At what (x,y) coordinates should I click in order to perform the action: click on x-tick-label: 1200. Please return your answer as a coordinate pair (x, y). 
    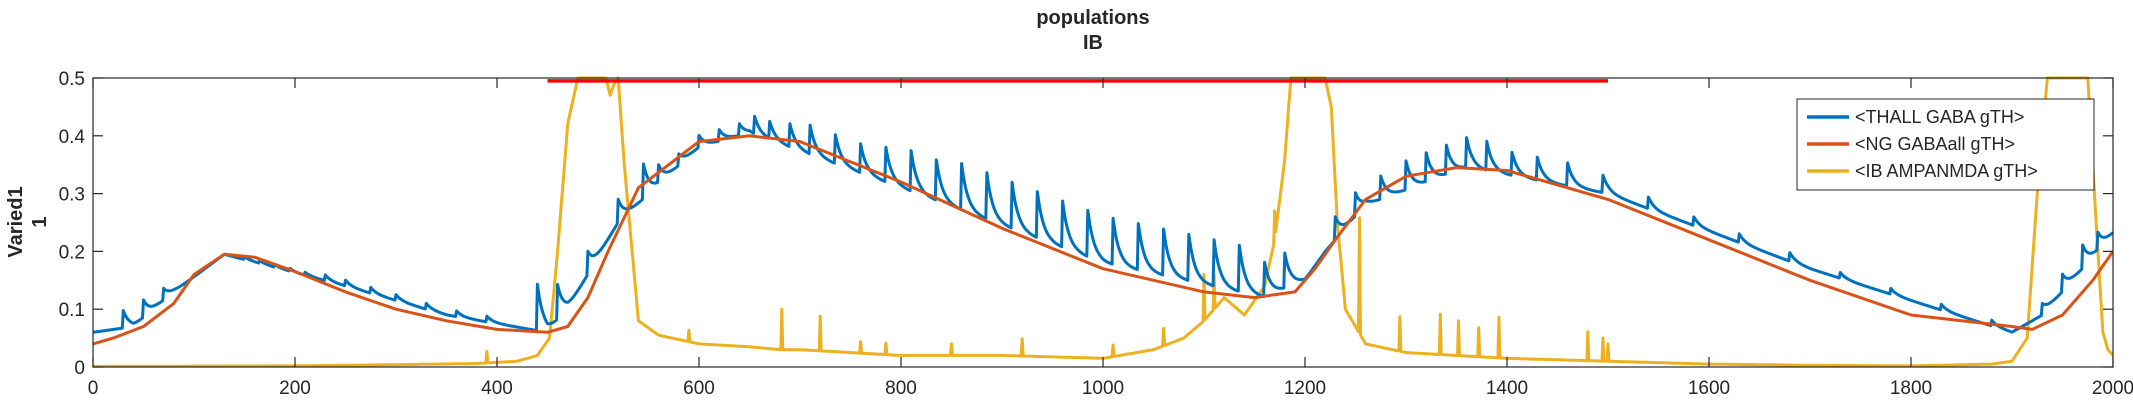
    Looking at the image, I should click on (1305, 388).